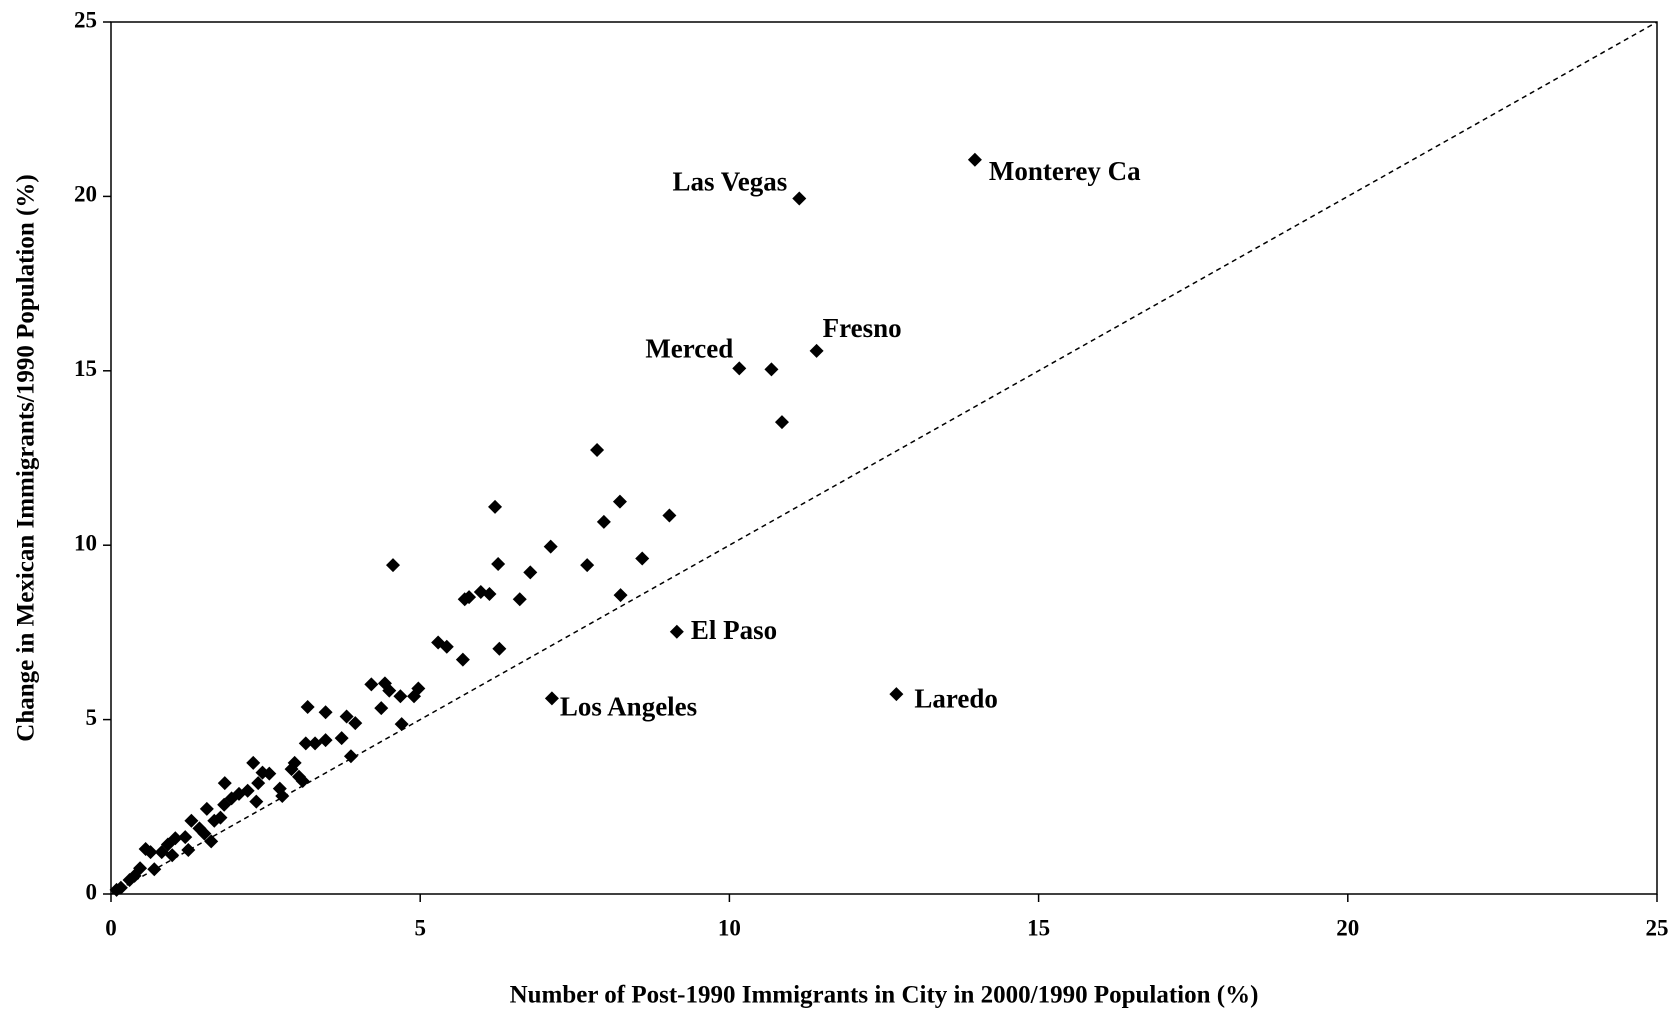 The height and width of the screenshot is (1013, 1679). I want to click on x-tick-label: 20, so click(1347, 927).